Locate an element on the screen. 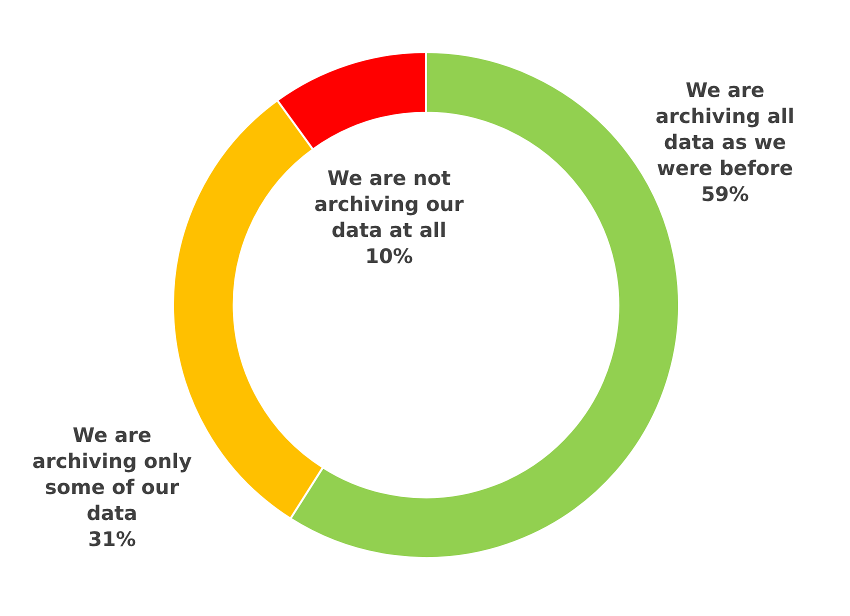 Image resolution: width=850 pixels, height=616 pixels. data-label: 59% is located at coordinates (725, 194).